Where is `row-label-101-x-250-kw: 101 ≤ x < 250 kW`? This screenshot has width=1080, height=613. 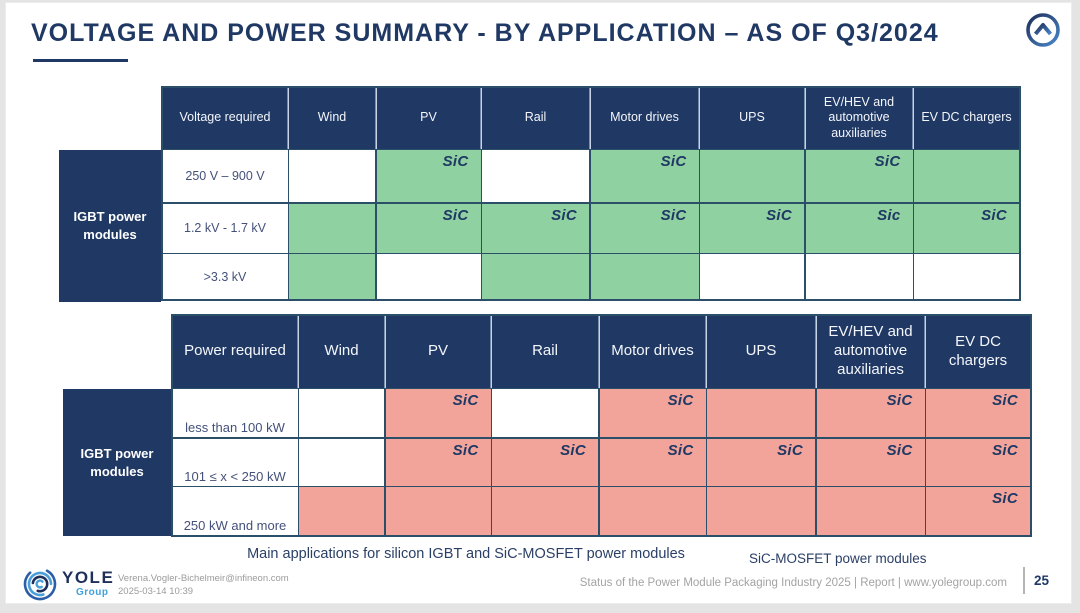 row-label-101-x-250-kw: 101 ≤ x < 250 kW is located at coordinates (235, 462).